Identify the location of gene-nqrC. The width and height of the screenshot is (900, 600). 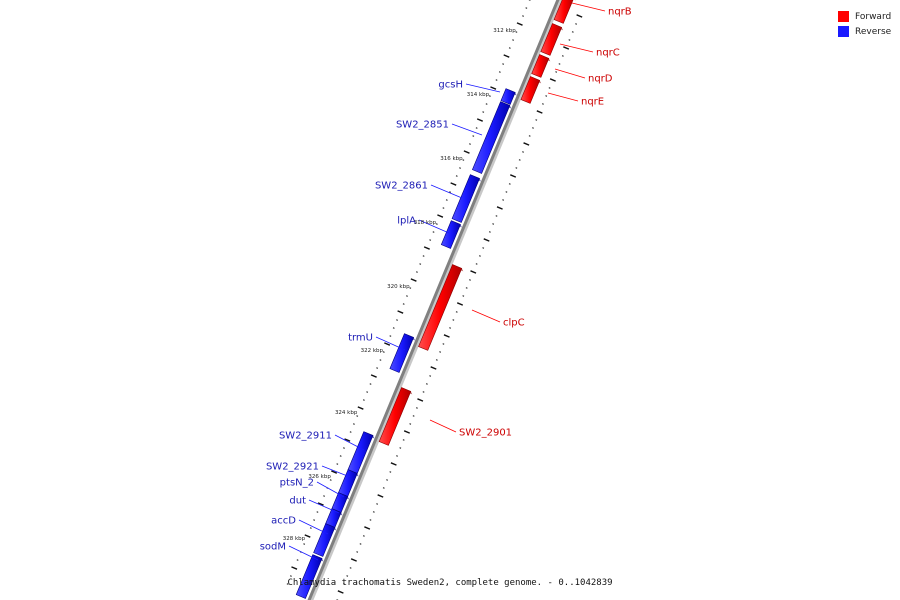
(552, 39).